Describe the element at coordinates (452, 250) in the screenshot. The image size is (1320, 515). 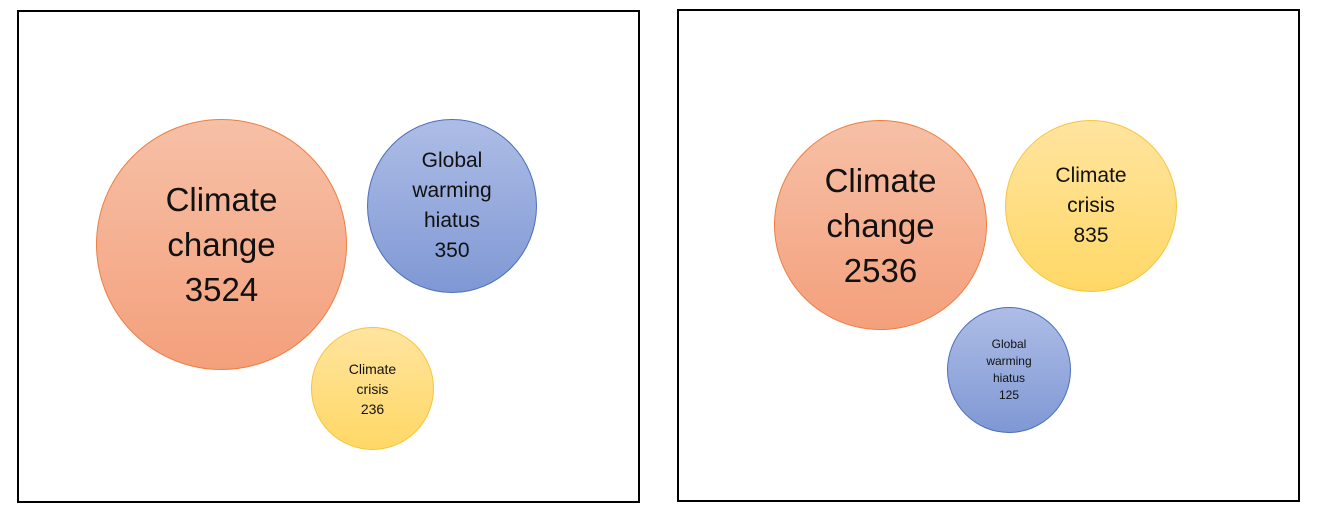
I see `bubble-value: 350` at that location.